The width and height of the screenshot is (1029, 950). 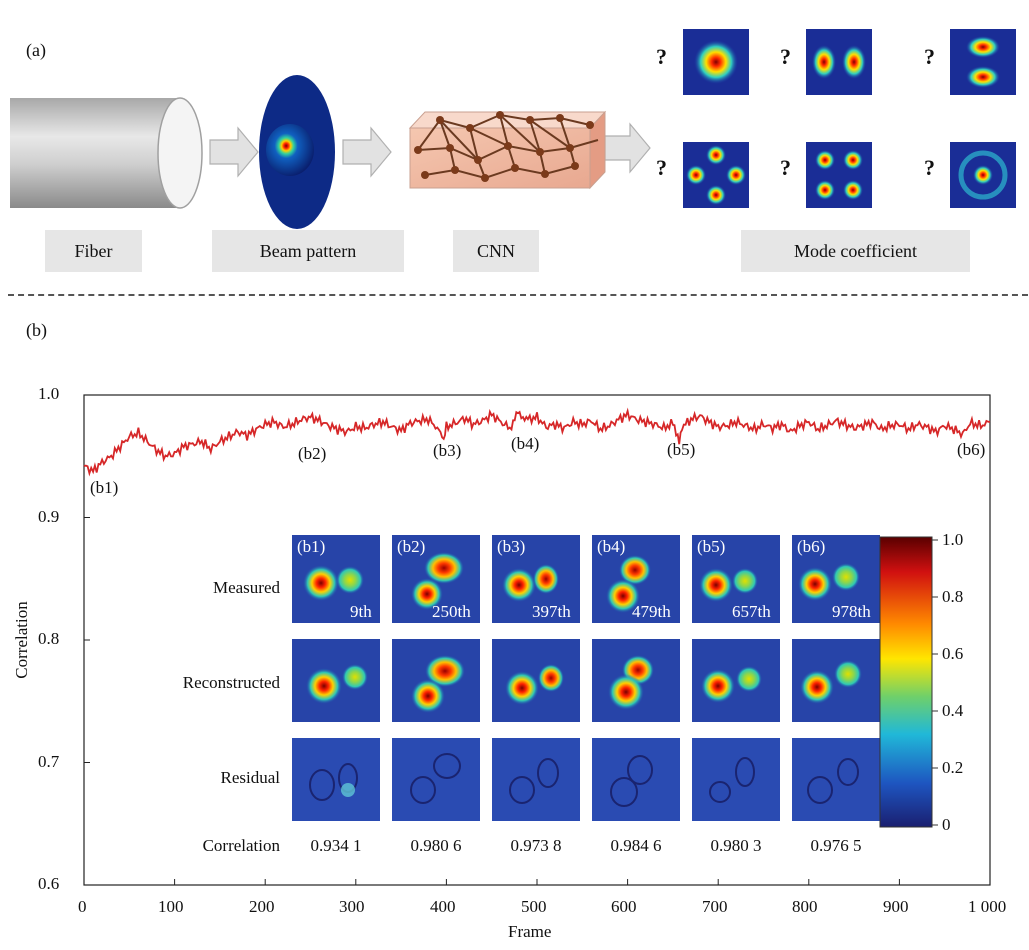 I want to click on y-tick-label: 0.8, so click(x=49, y=638).